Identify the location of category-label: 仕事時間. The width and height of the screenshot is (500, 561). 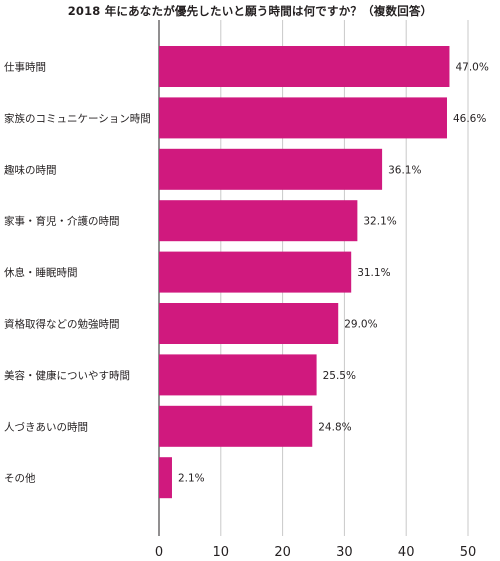
(25, 67).